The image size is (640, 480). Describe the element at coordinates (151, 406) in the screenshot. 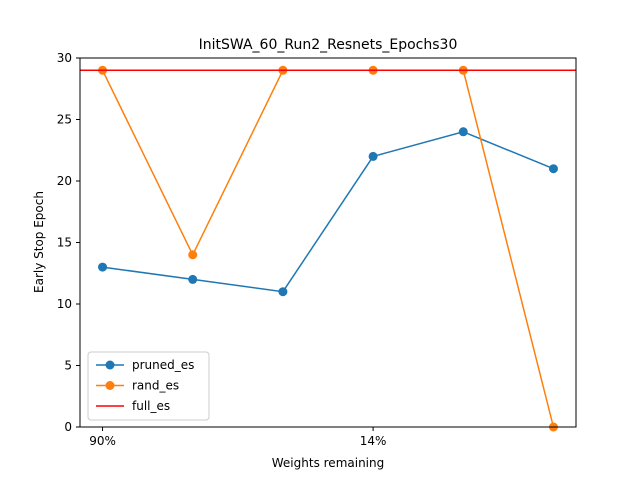

I see `legend-label: full_es` at that location.